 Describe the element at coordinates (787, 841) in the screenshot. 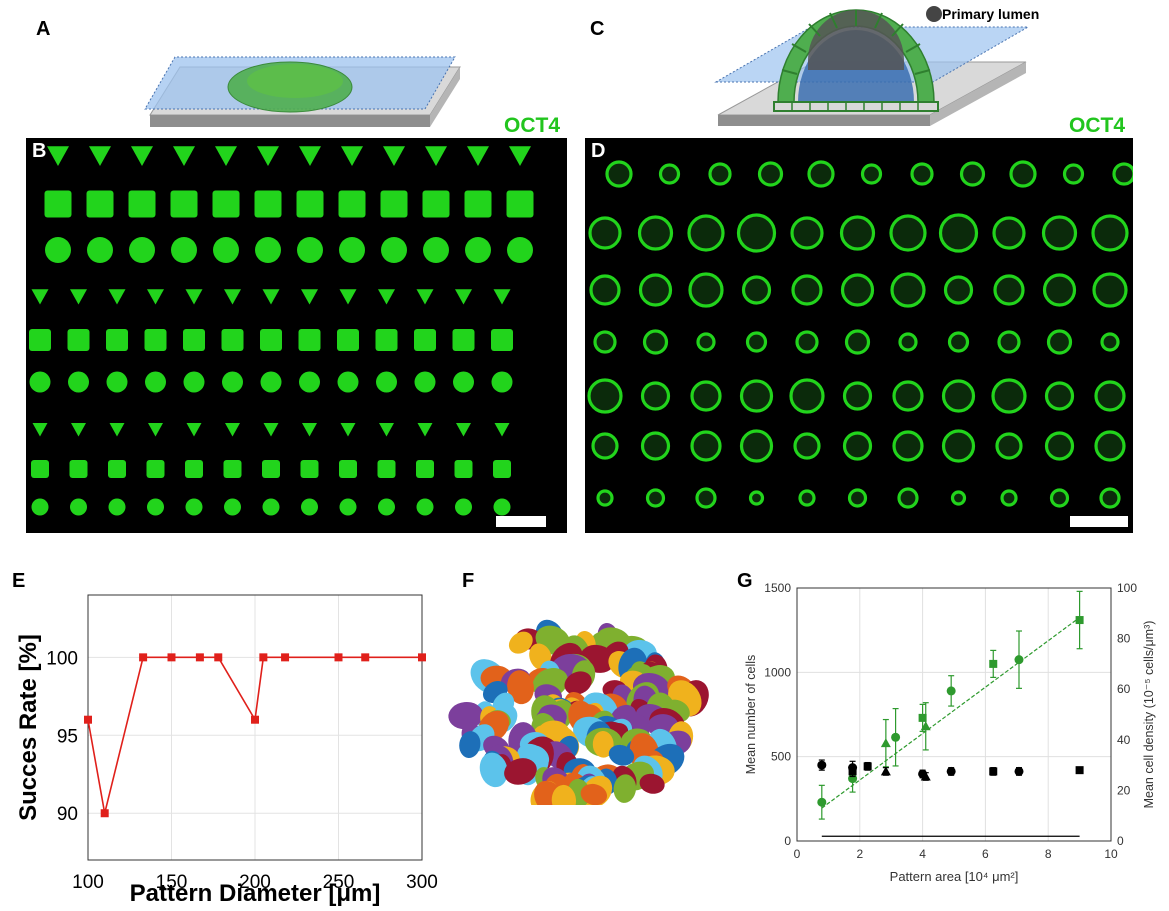

I see `y-left-tick-label: 0` at that location.